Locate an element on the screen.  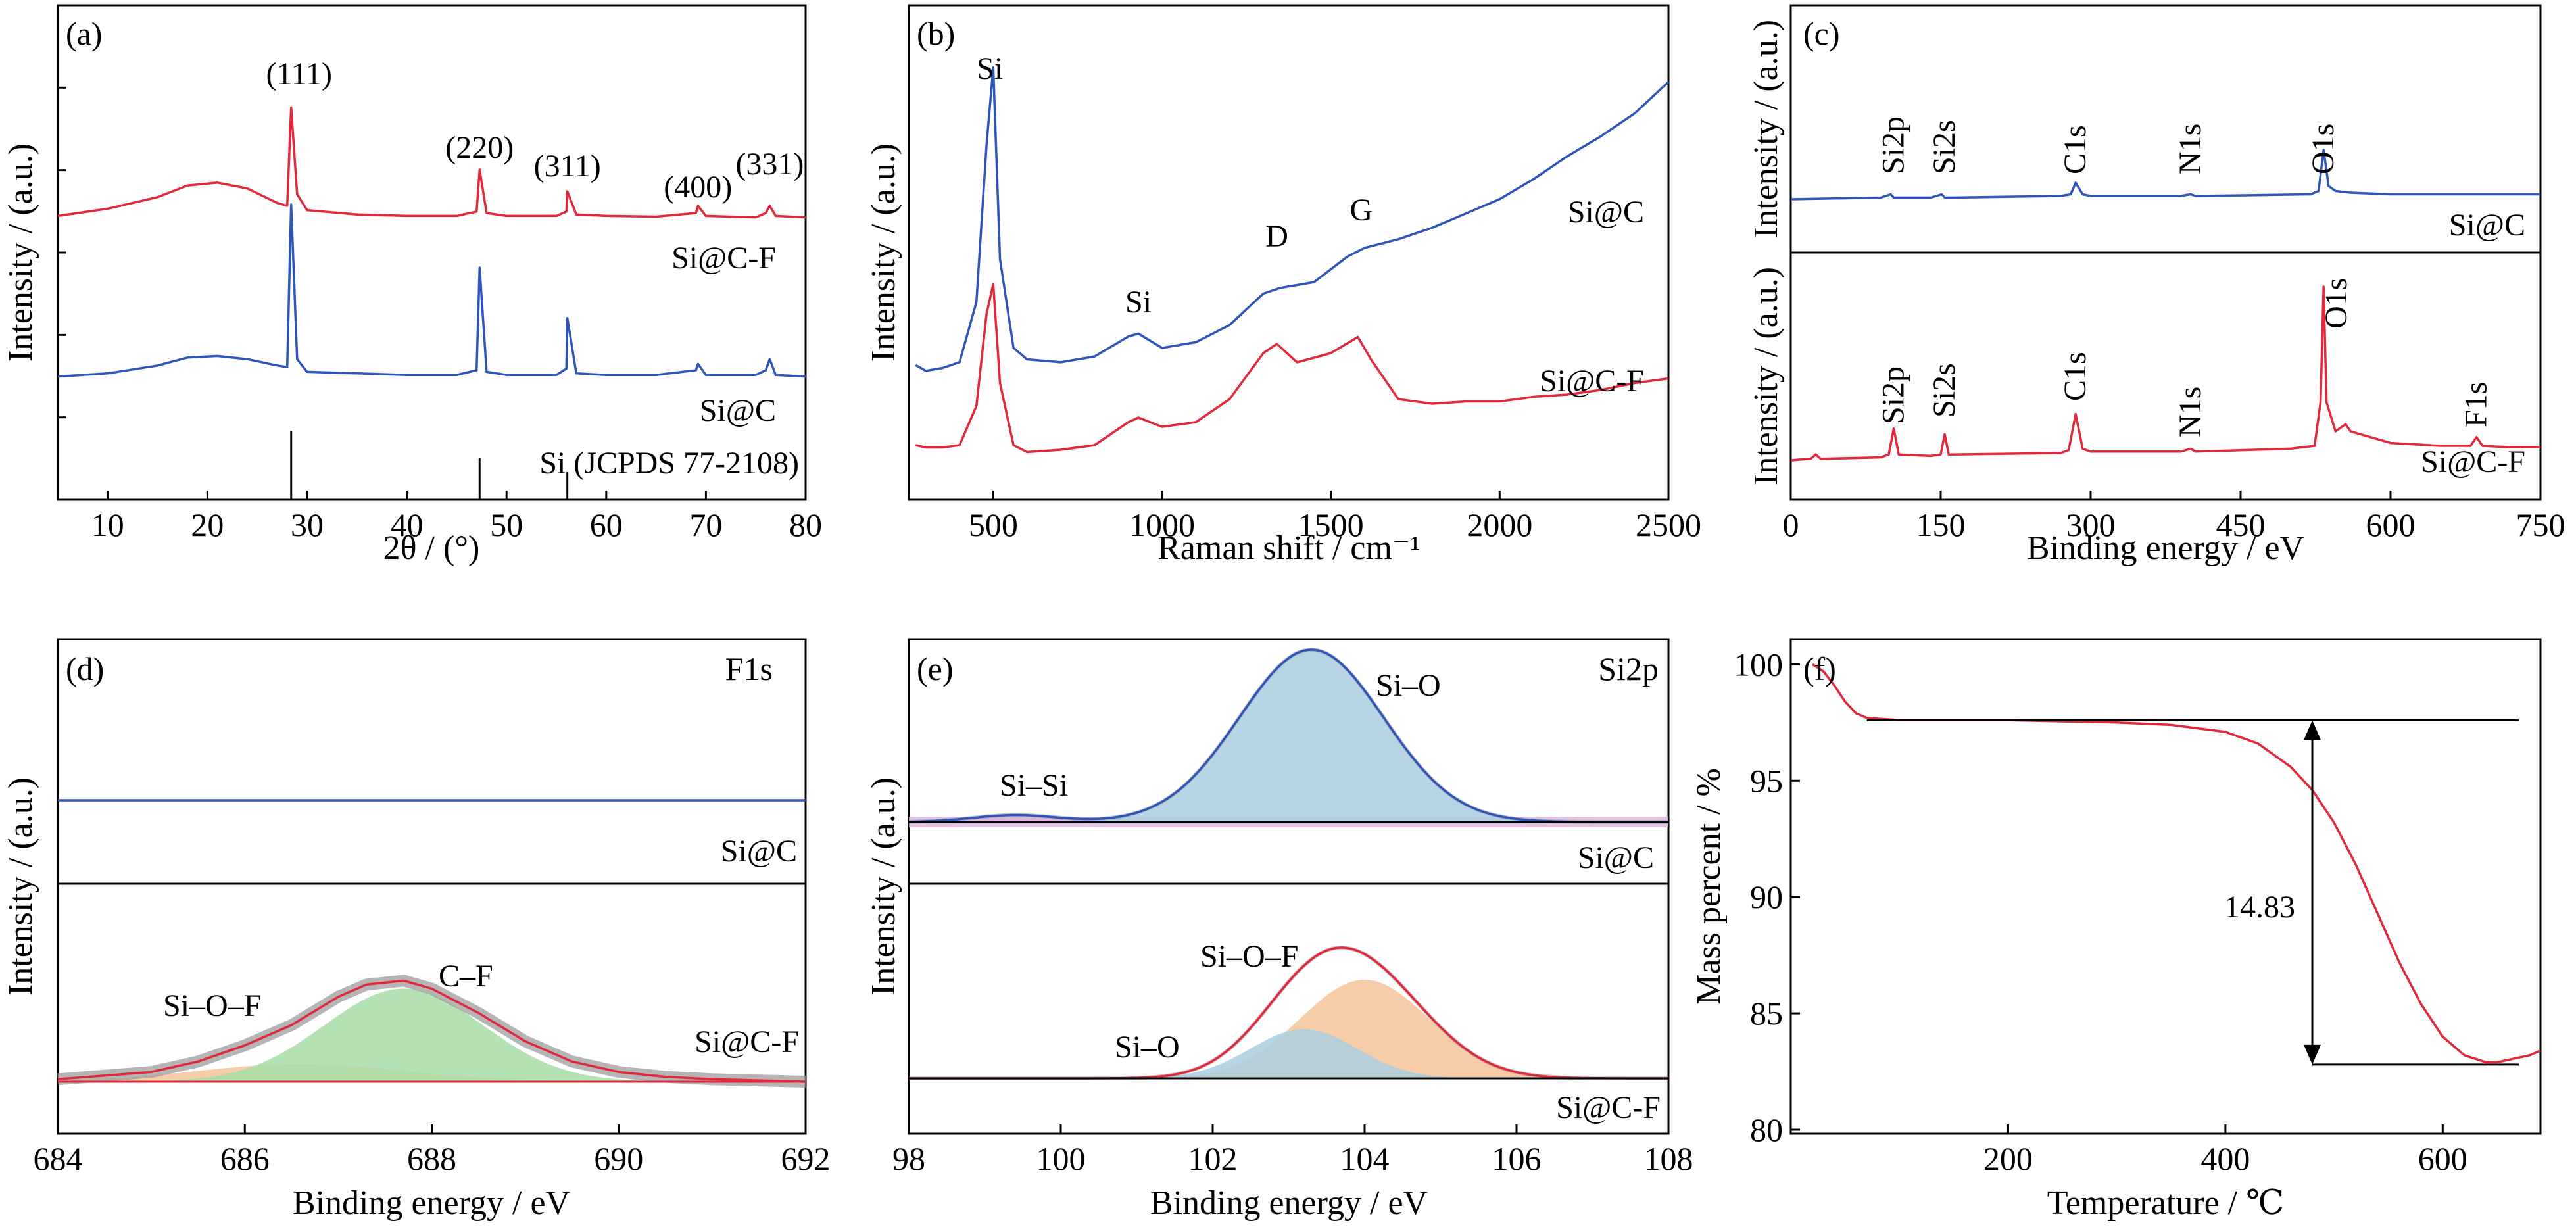
panel-a-xtick-label: 60 is located at coordinates (606, 524).